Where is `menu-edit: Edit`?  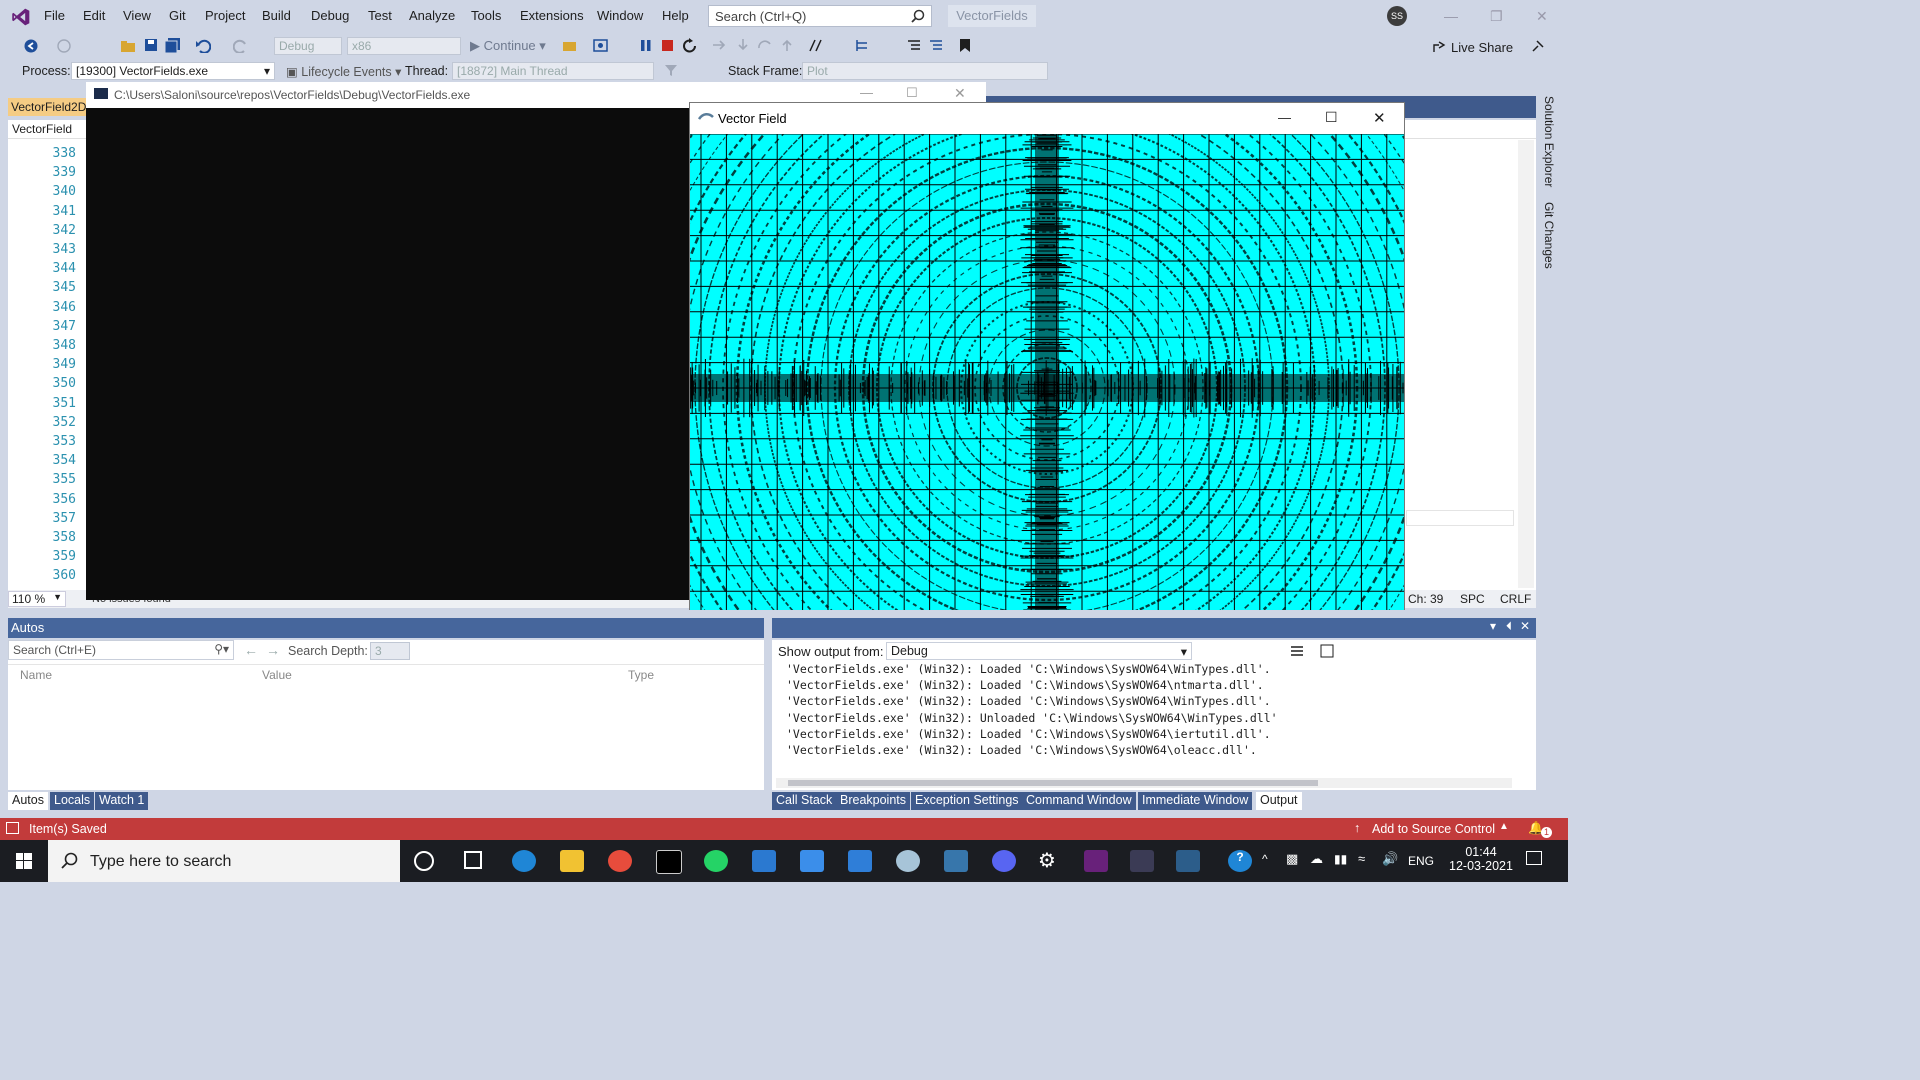 menu-edit: Edit is located at coordinates (94, 15).